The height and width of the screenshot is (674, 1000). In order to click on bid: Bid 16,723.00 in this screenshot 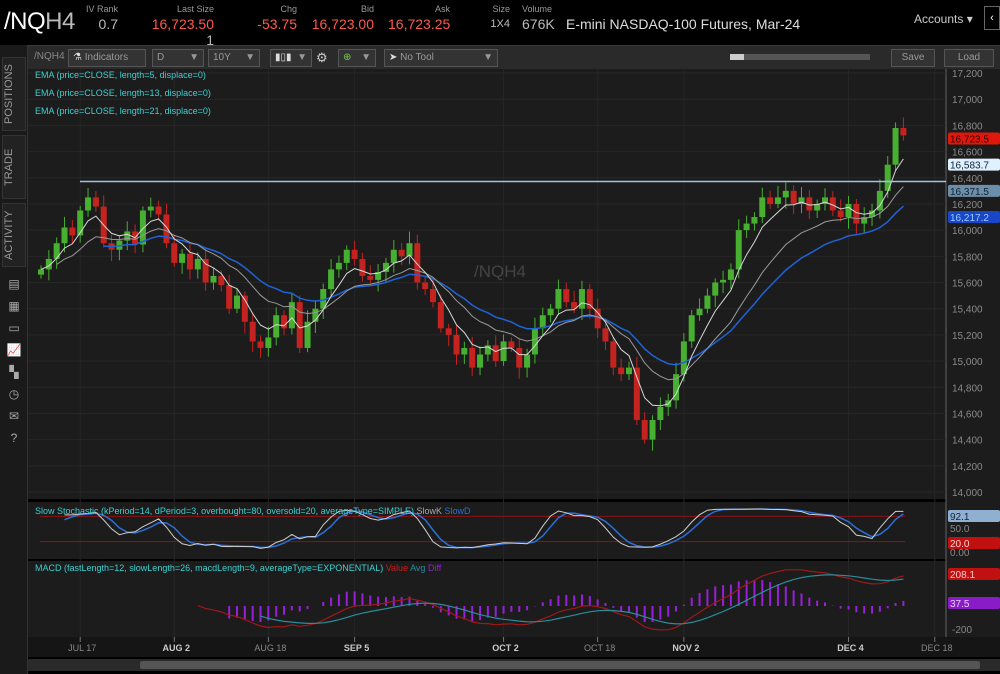, I will do `click(342, 18)`.